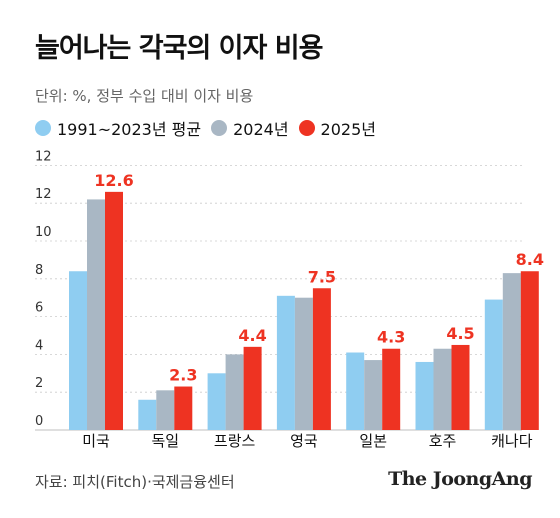  What do you see at coordinates (348, 129) in the screenshot?
I see `legend-label-series-3: 2025년` at bounding box center [348, 129].